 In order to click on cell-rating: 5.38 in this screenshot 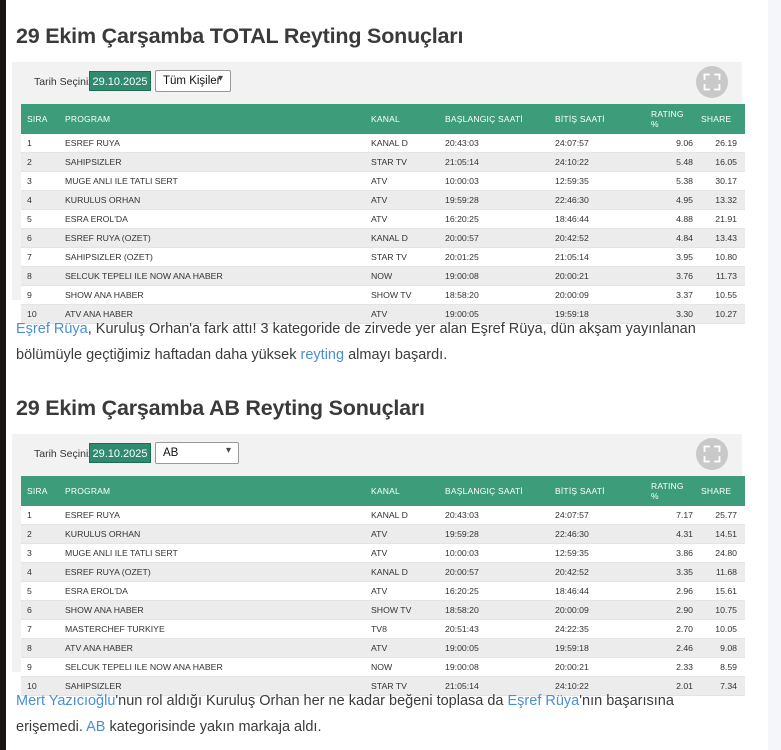, I will do `click(676, 181)`.